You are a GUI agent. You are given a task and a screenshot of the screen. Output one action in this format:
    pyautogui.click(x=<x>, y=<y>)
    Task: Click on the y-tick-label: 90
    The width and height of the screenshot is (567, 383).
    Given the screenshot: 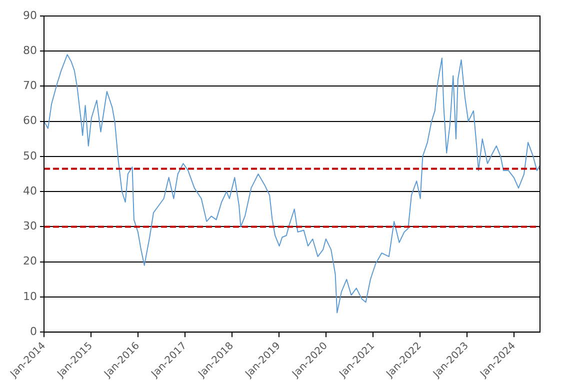 What is the action you would take?
    pyautogui.click(x=29, y=15)
    